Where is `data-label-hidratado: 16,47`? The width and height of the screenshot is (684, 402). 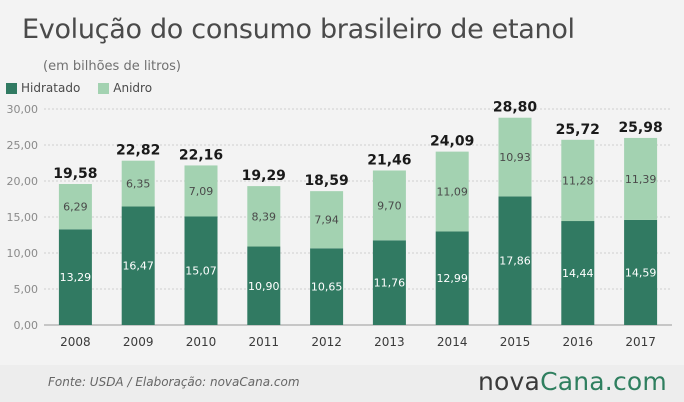
data-label-hidratado: 16,47 is located at coordinates (138, 266).